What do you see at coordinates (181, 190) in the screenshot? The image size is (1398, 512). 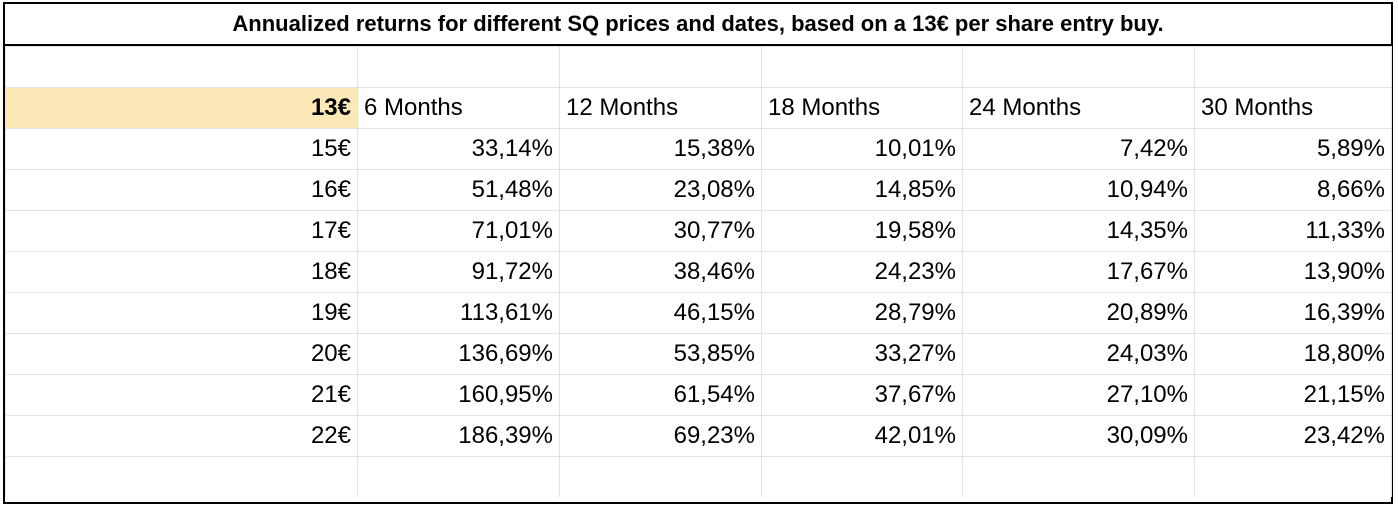 I see `price-cell: 16€` at bounding box center [181, 190].